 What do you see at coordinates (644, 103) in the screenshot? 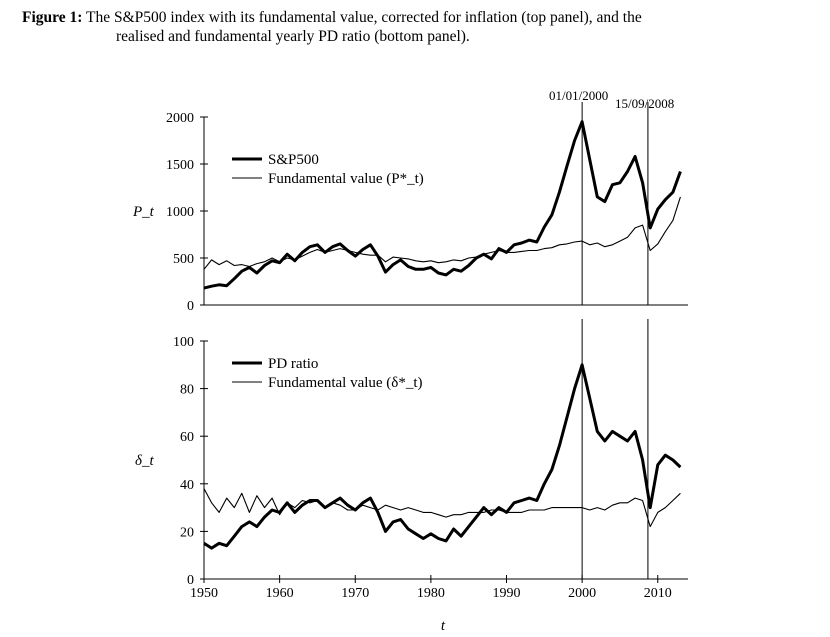
I see `annotation-label: 15/09/2008` at bounding box center [644, 103].